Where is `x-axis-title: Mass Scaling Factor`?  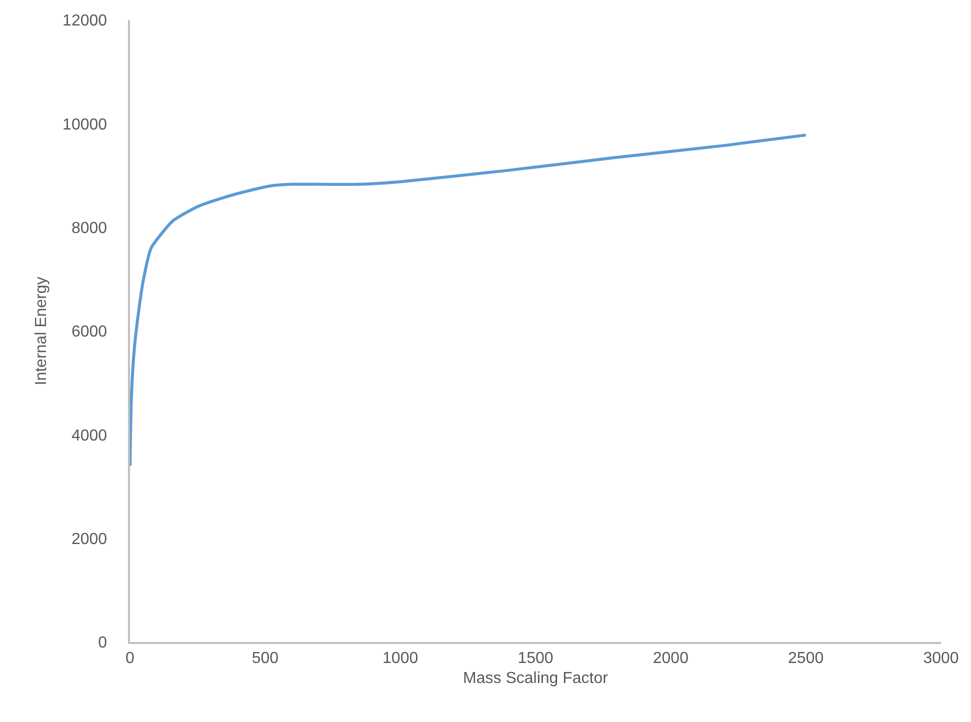 x-axis-title: Mass Scaling Factor is located at coordinates (536, 679).